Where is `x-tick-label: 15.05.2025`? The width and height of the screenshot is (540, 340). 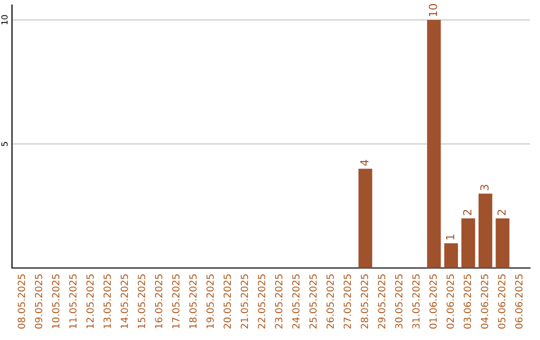 x-tick-label: 15.05.2025 is located at coordinates (142, 301).